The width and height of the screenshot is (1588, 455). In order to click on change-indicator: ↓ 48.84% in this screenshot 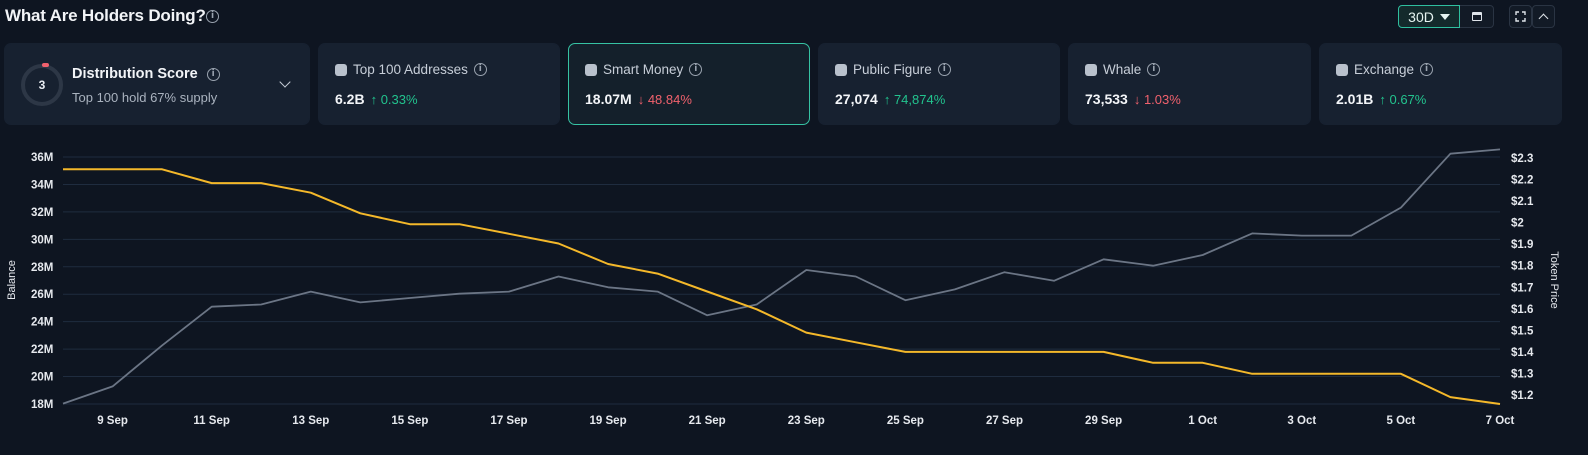, I will do `click(665, 99)`.